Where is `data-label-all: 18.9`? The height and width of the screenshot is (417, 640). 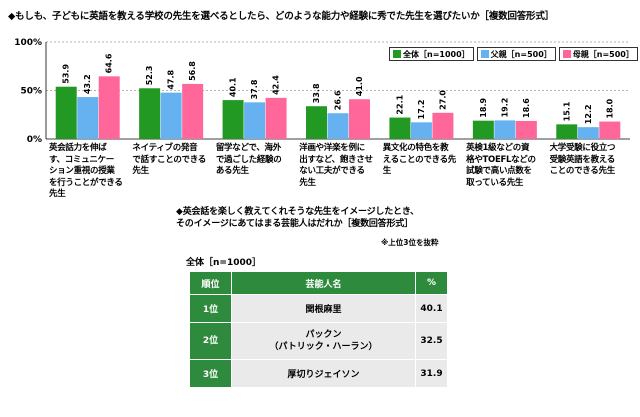 data-label-all: 18.9 is located at coordinates (483, 107).